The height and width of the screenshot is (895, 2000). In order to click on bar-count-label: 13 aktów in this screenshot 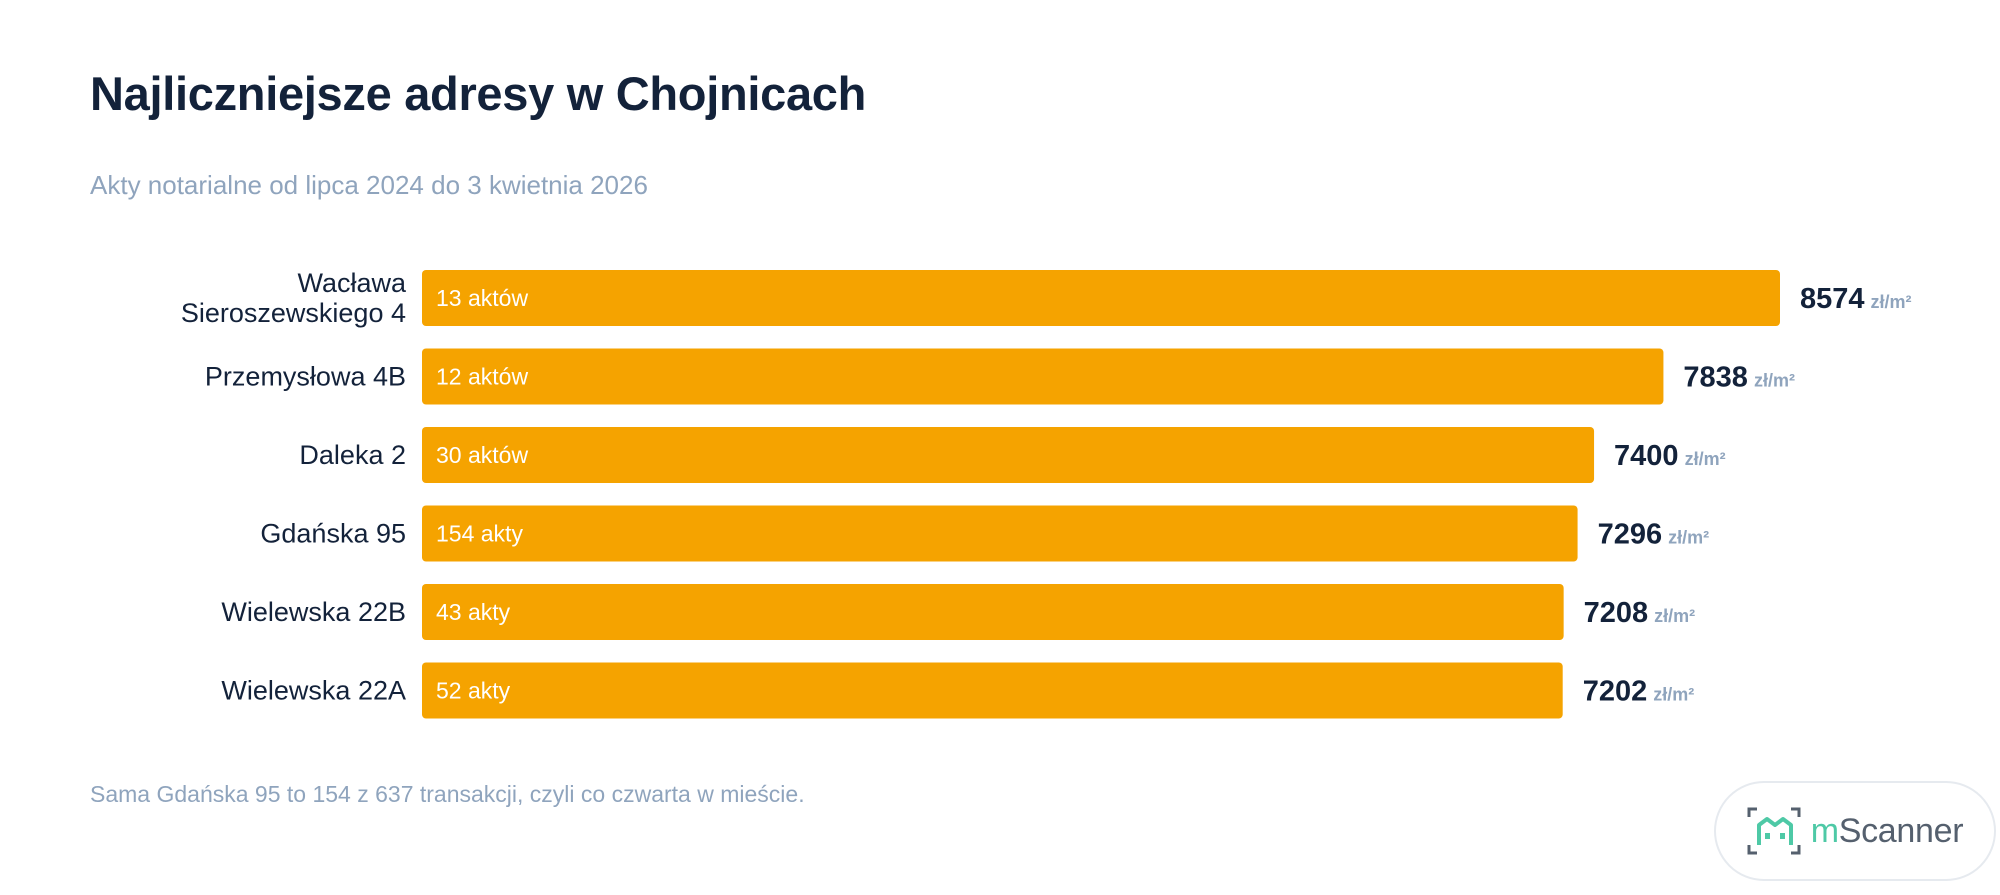, I will do `click(482, 298)`.